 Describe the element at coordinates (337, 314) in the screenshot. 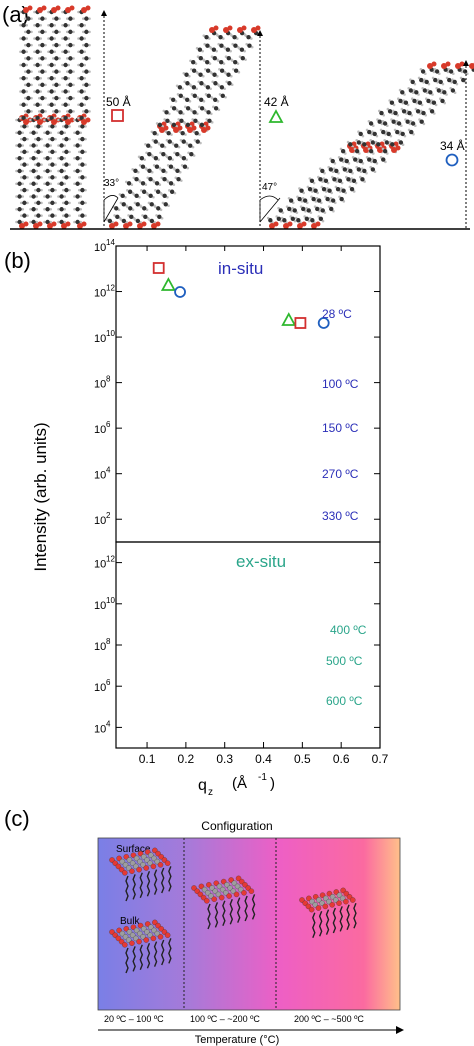

I see `insitu-series-label: 28 ºC` at that location.